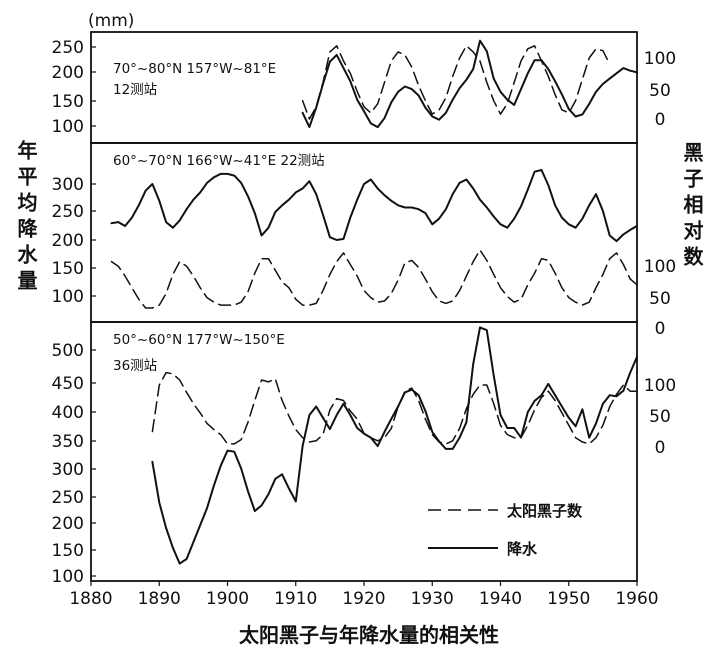 Image resolution: width=718 pixels, height=653 pixels. What do you see at coordinates (135, 90) in the screenshot?
I see `panel-stations-label: 12测站` at bounding box center [135, 90].